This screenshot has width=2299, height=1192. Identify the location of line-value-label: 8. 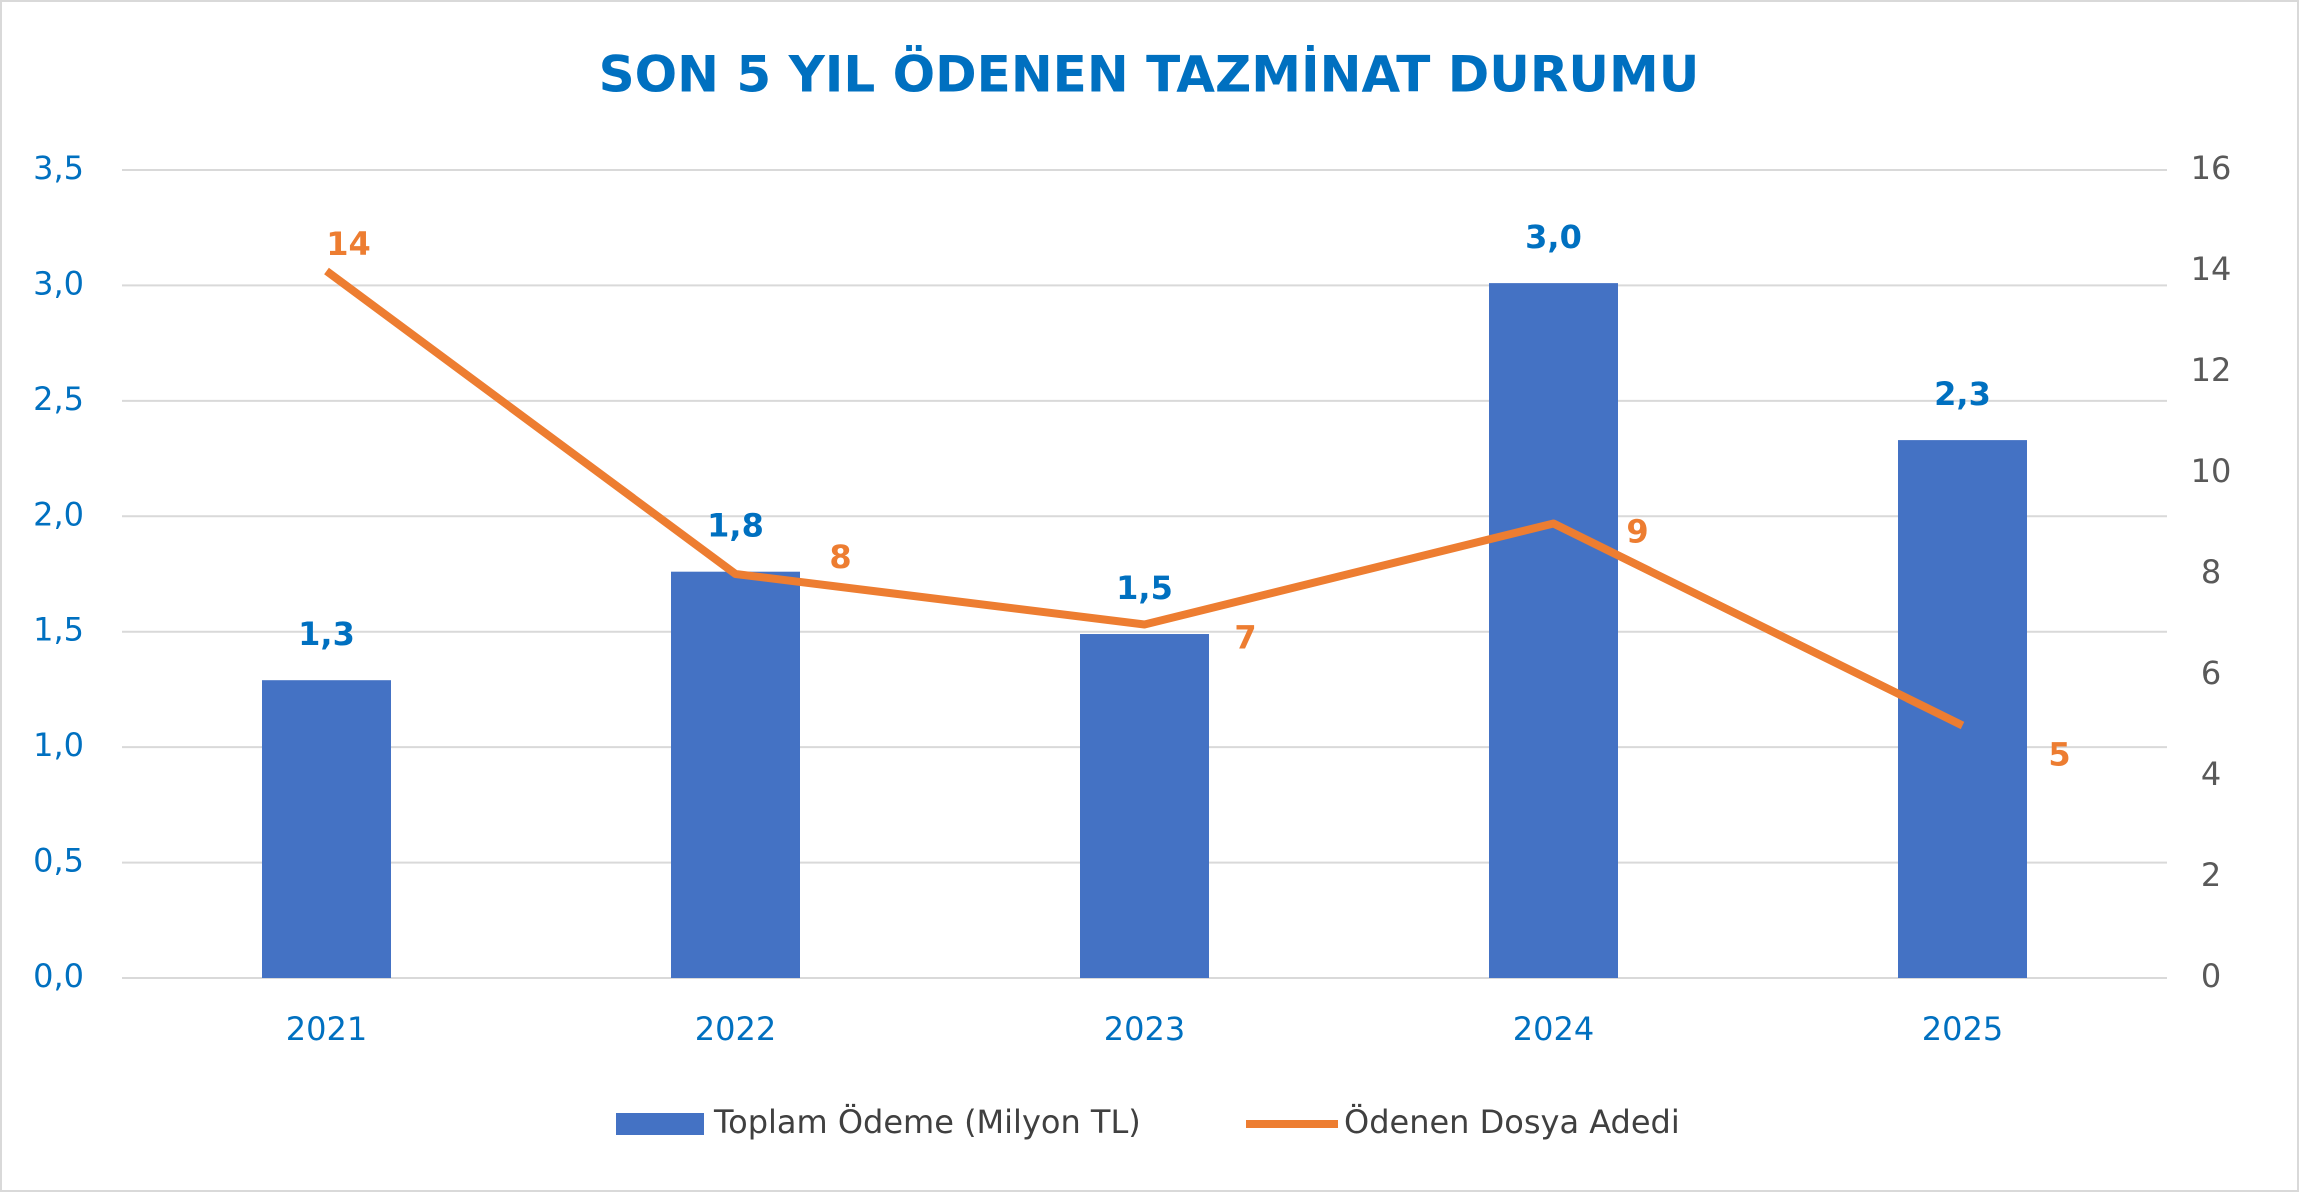
(840, 557).